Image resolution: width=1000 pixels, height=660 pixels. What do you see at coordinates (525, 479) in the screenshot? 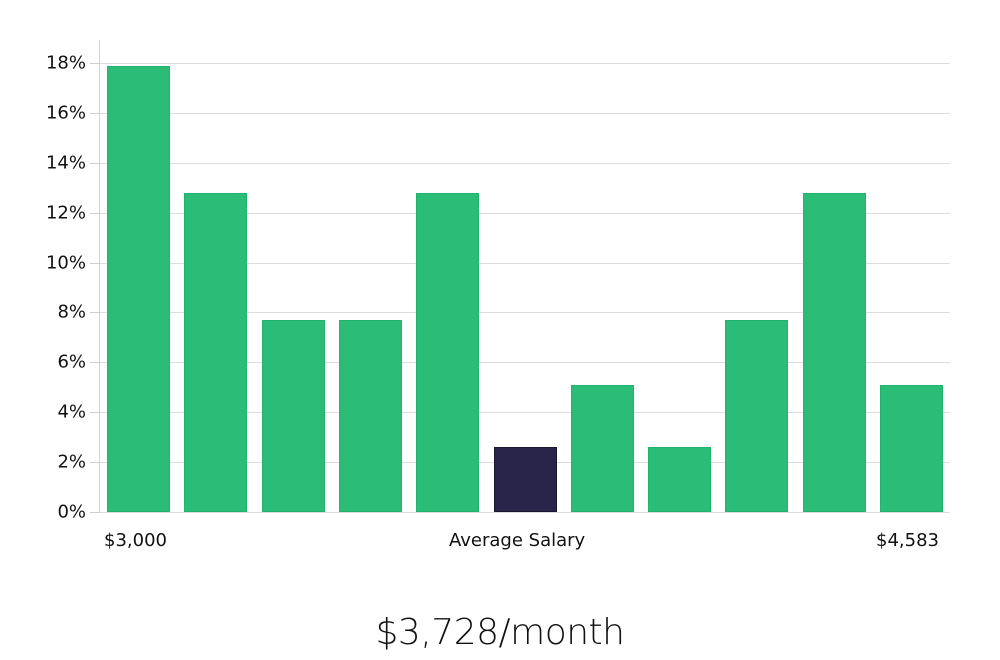
I see `bar-average-highlight` at bounding box center [525, 479].